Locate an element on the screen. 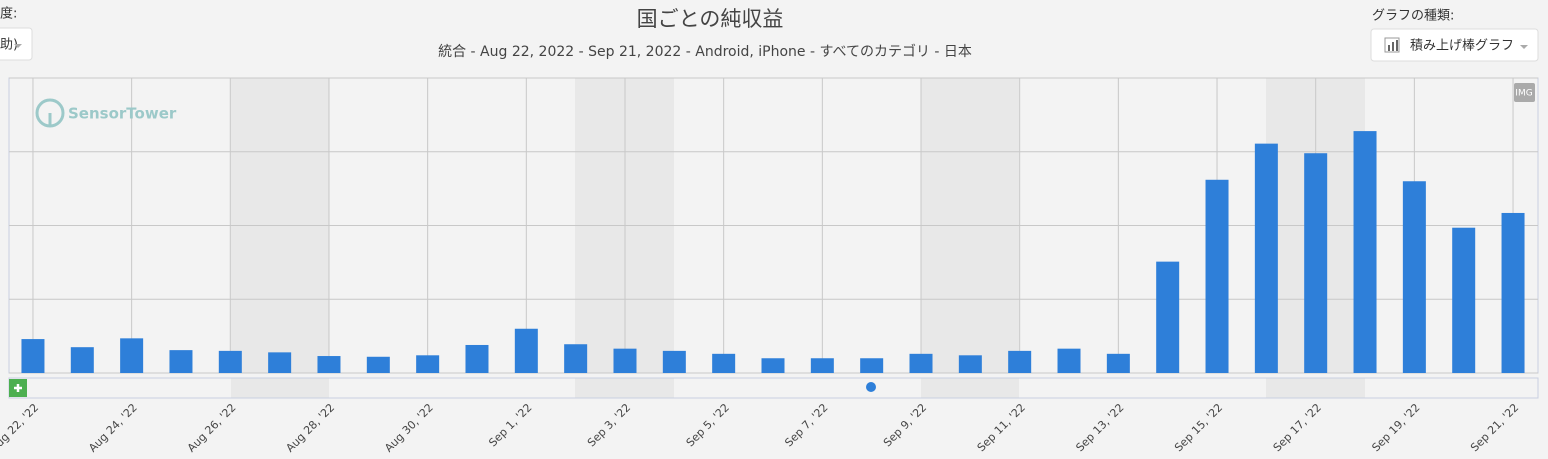  x-tick-label: Sep 13, '22 is located at coordinates (1099, 427).